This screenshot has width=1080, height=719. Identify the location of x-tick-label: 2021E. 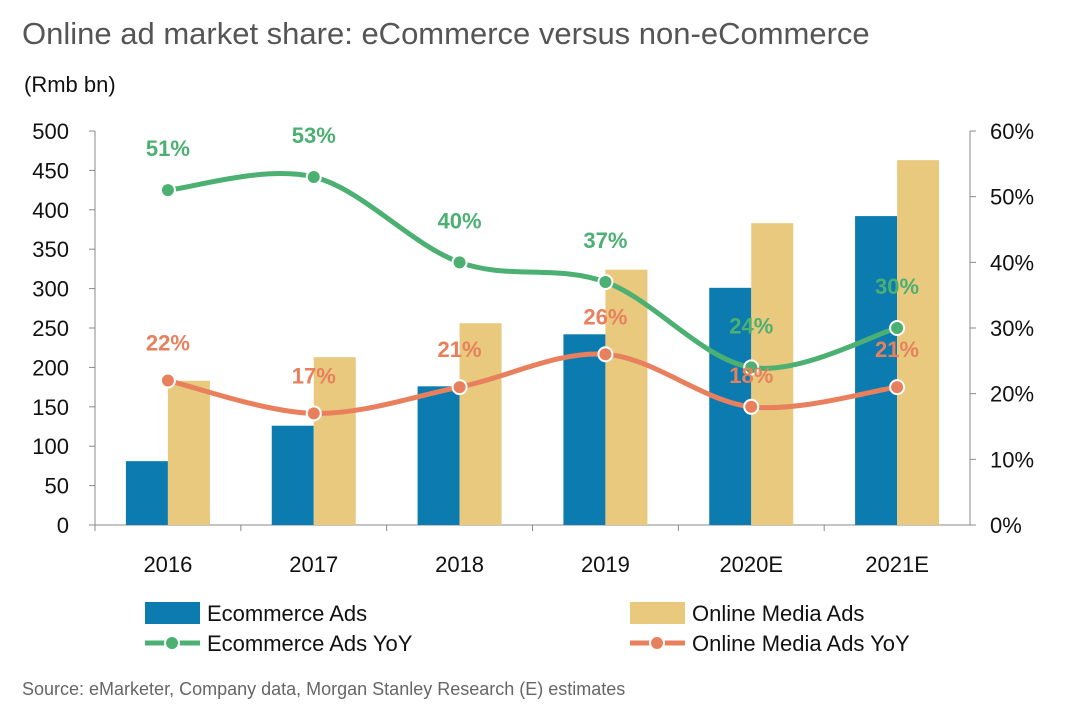
(897, 564).